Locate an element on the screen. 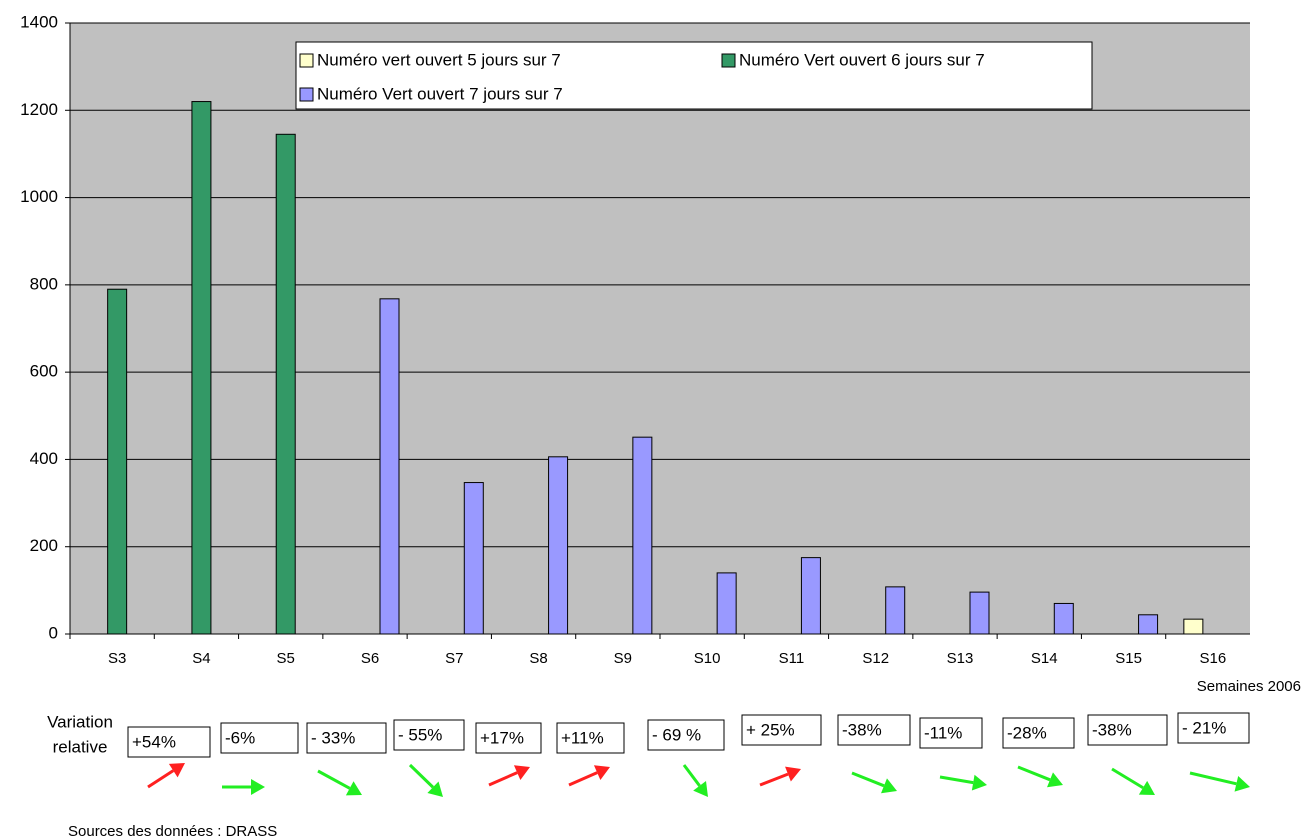  y-tick-label: 0 is located at coordinates (53, 632).